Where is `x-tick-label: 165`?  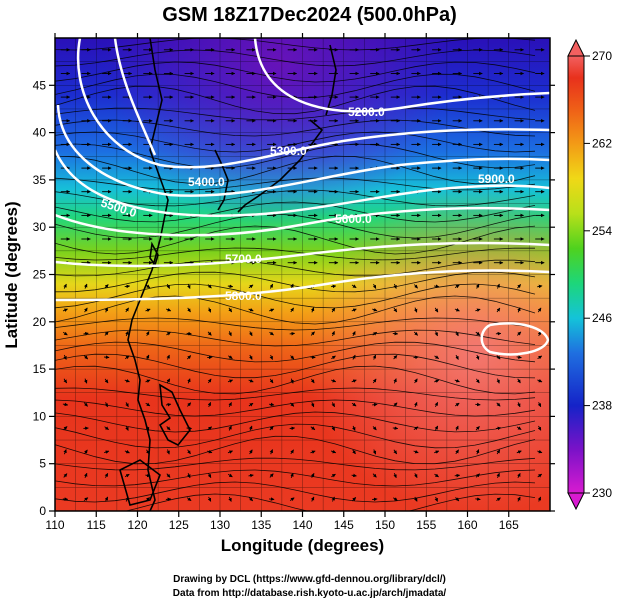
x-tick-label: 165 is located at coordinates (509, 525).